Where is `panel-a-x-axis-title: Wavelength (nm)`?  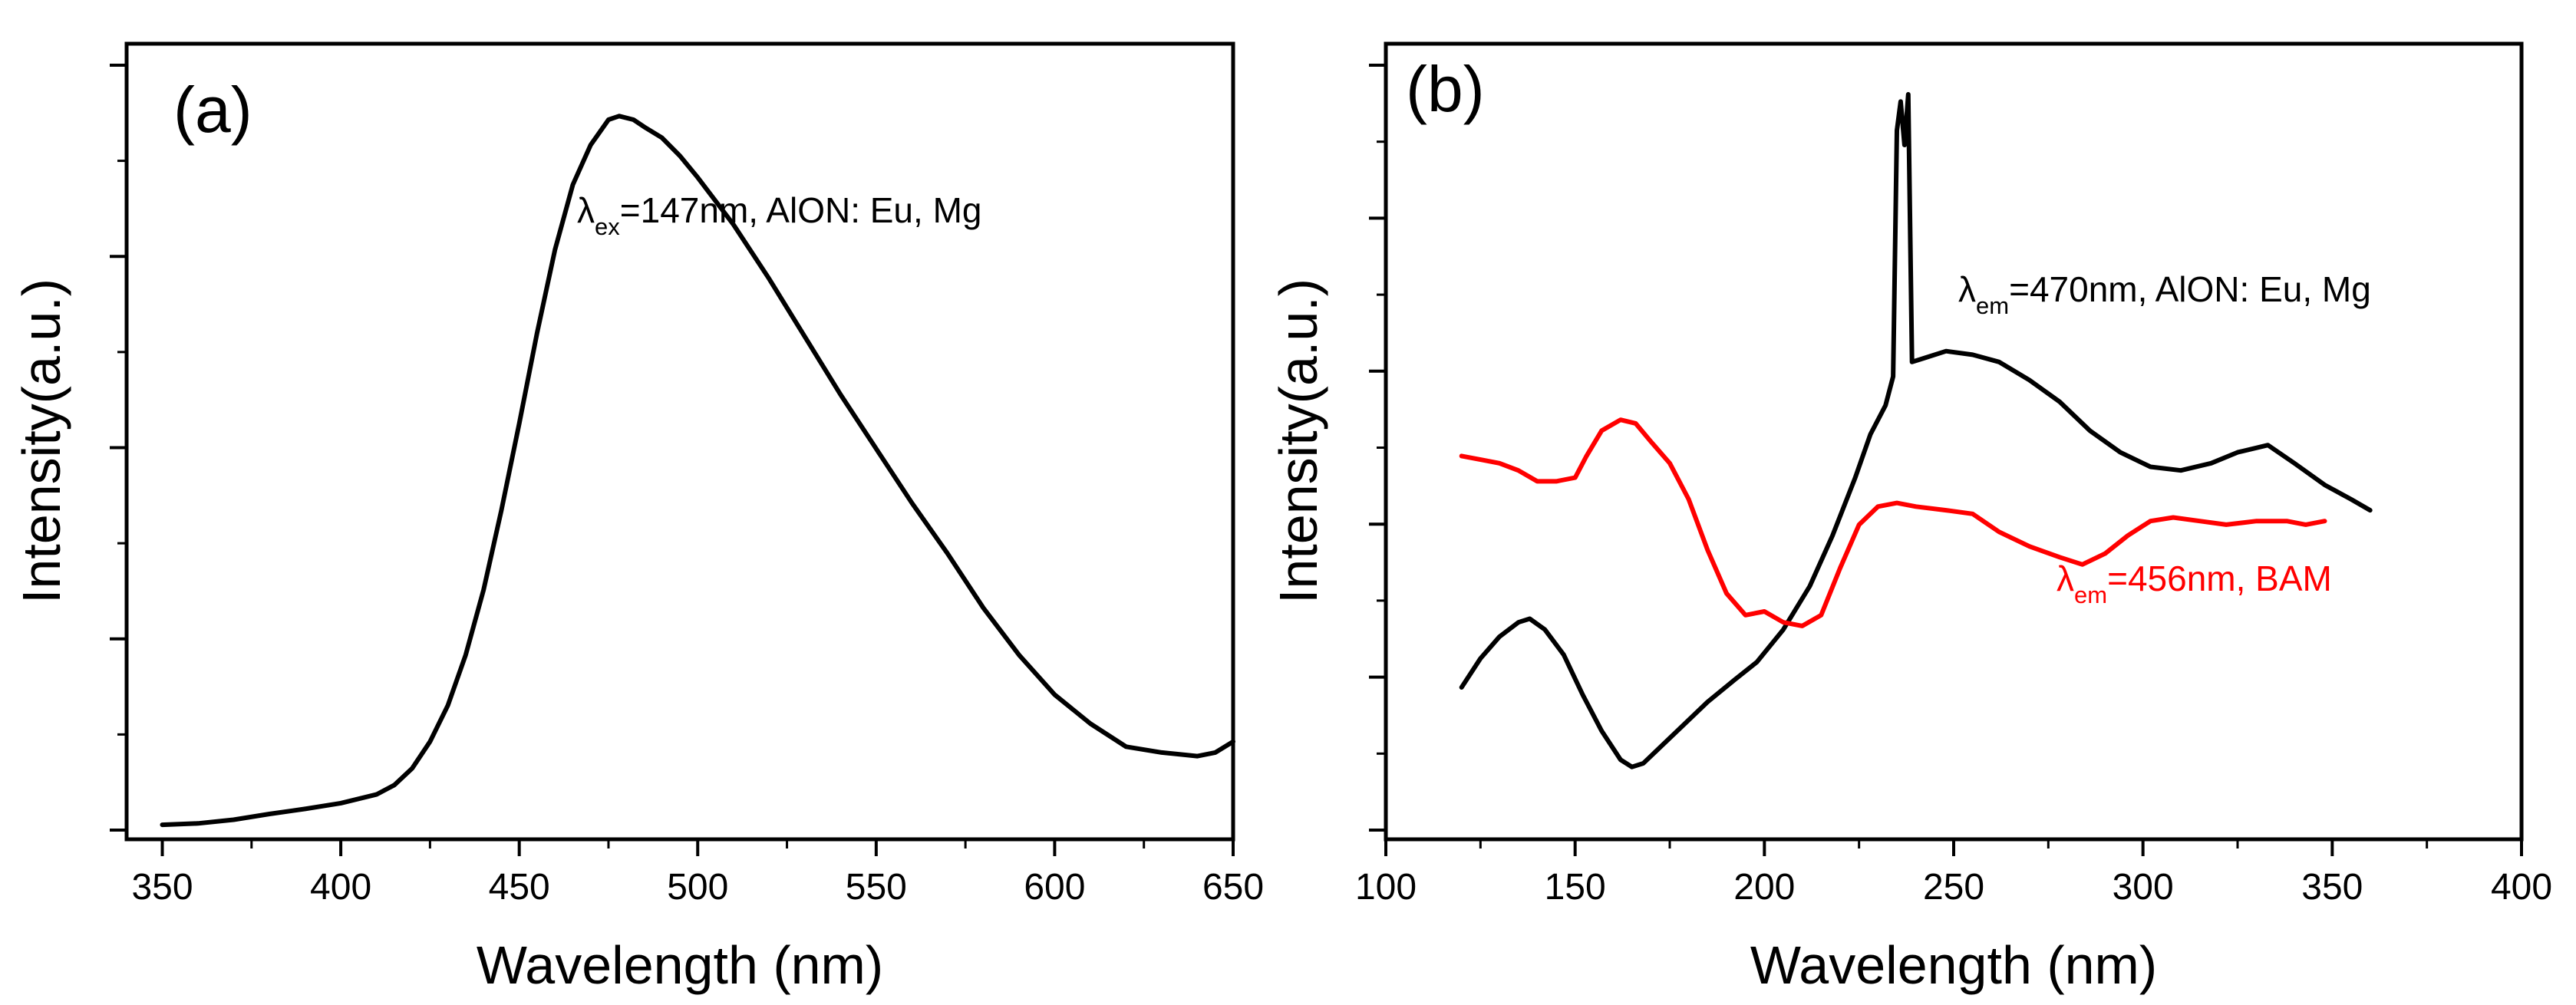
panel-a-x-axis-title: Wavelength (nm) is located at coordinates (680, 965).